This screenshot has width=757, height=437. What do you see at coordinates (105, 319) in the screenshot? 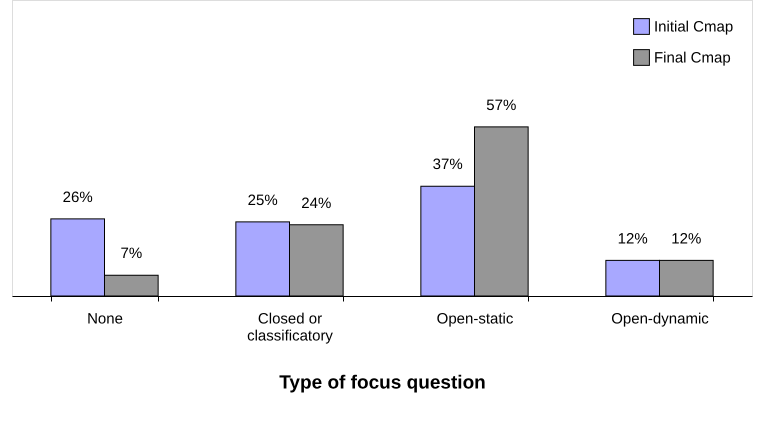
I see `x-tick-label: None` at bounding box center [105, 319].